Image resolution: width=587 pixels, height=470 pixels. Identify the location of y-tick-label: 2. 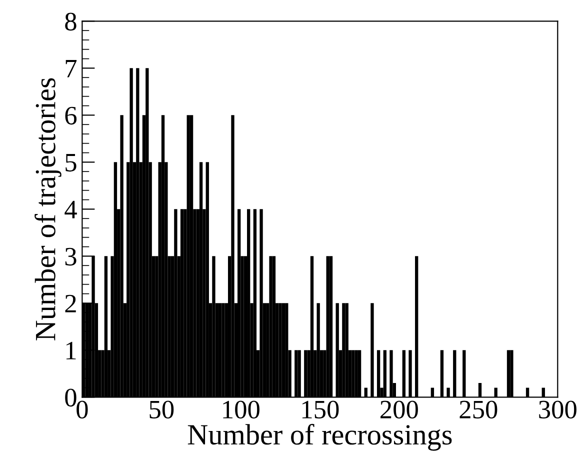
(70, 303).